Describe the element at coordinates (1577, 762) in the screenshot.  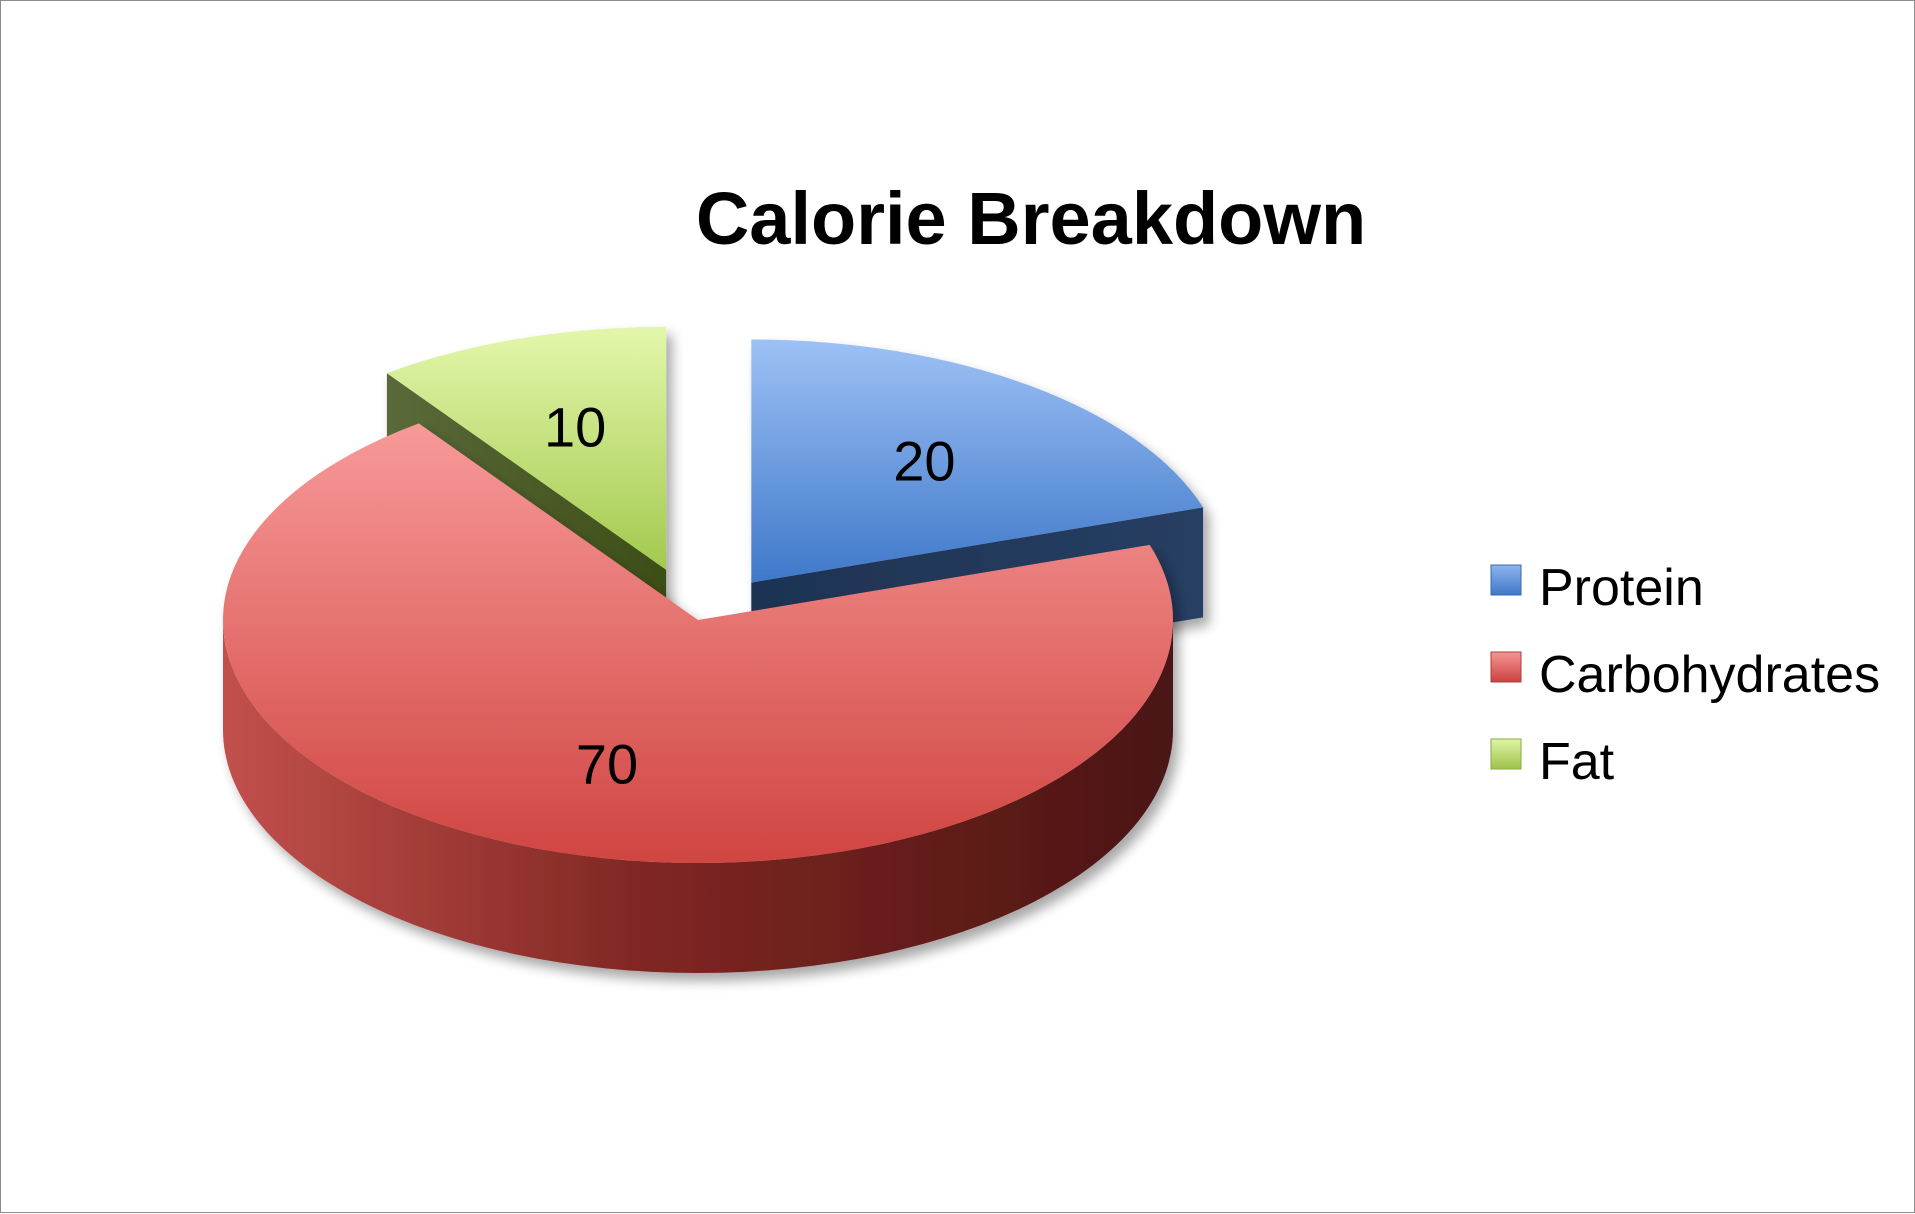
I see `legend-label-fat: Fat` at that location.